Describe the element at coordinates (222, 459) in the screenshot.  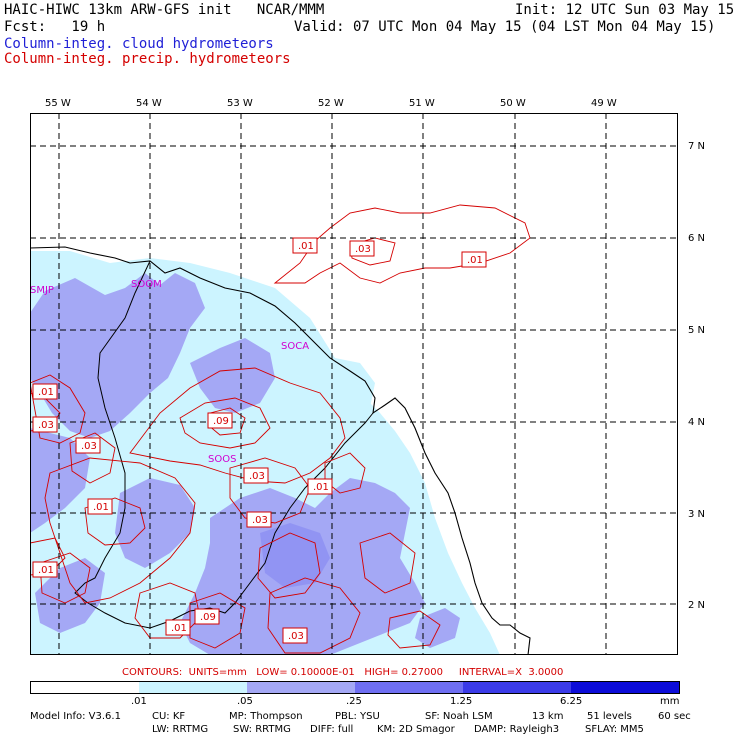
I see `station-label: SOOS` at that location.